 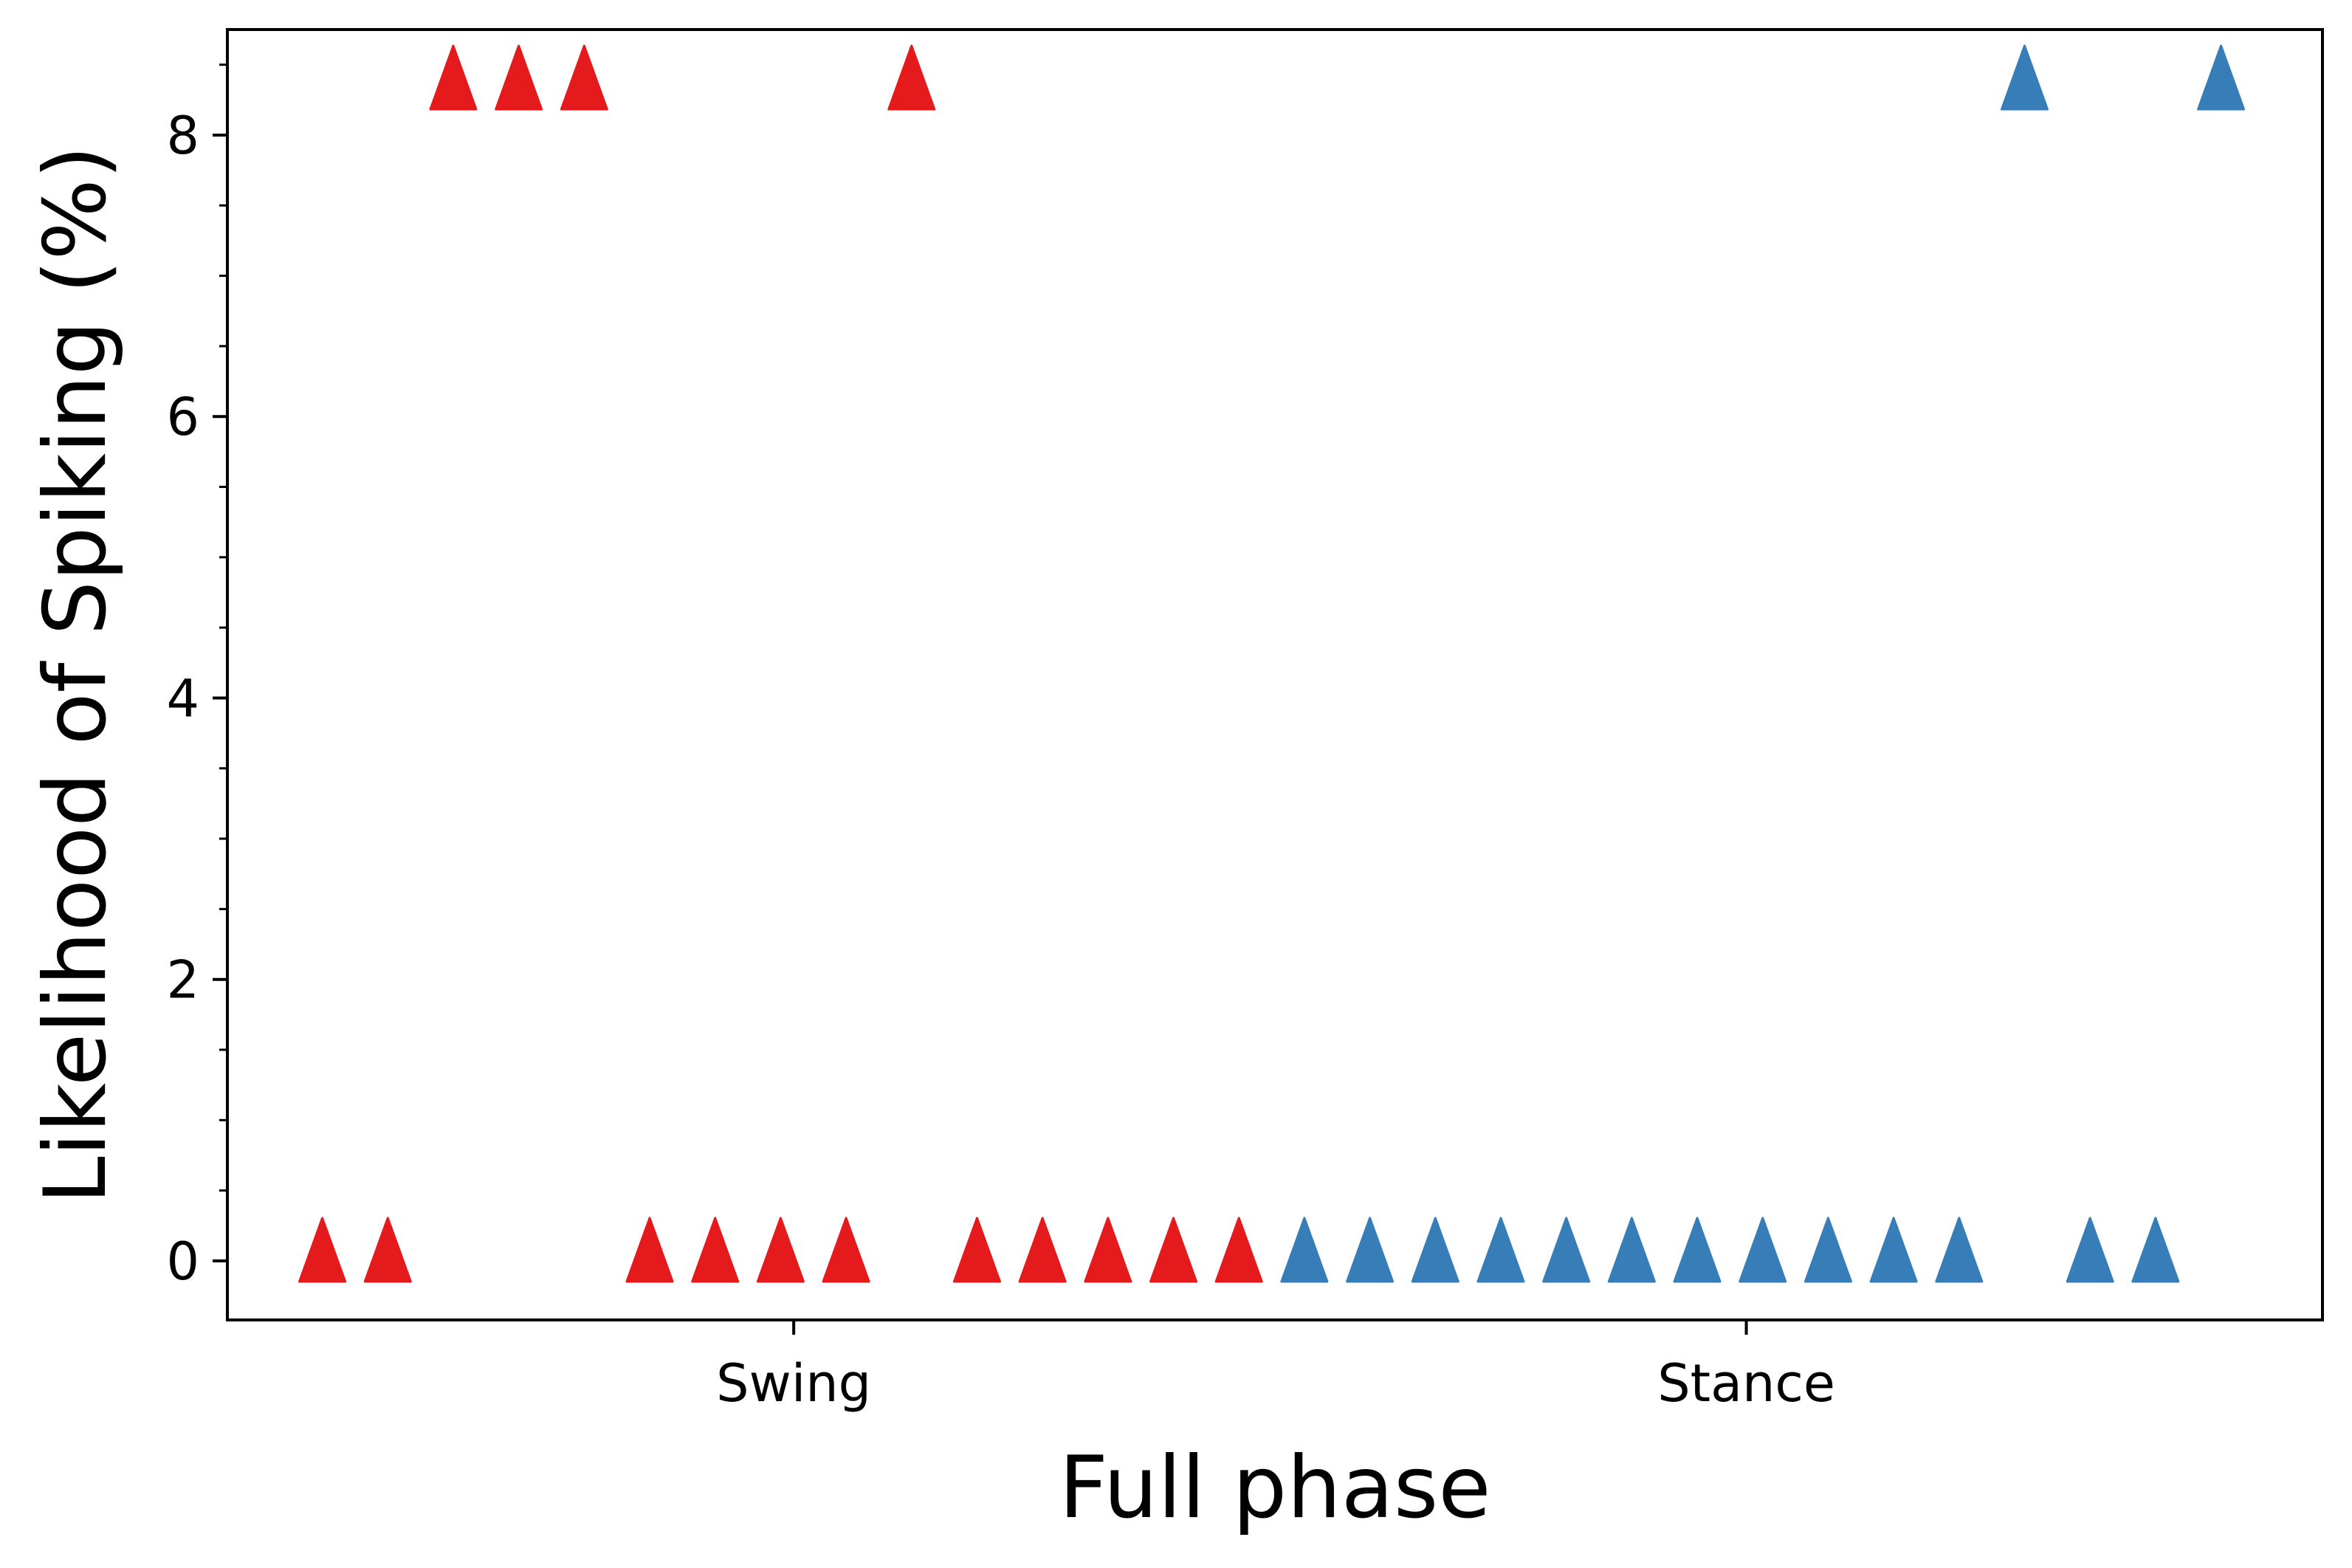 I want to click on x-tick-label: Swing, so click(x=793, y=1383).